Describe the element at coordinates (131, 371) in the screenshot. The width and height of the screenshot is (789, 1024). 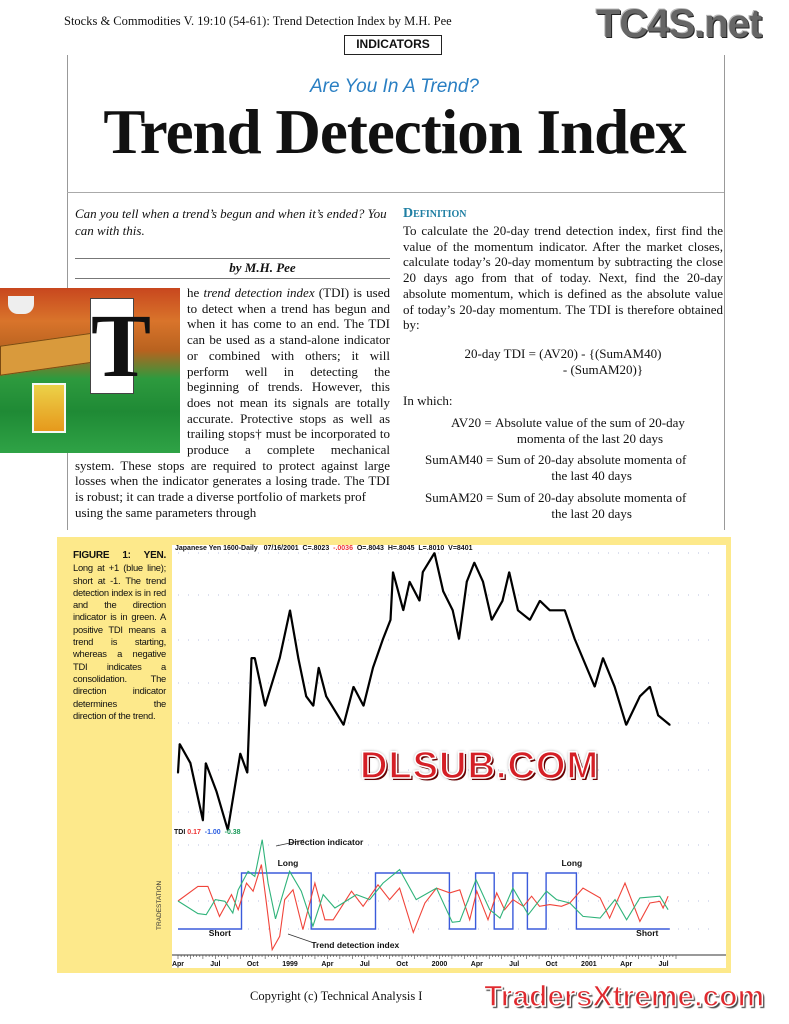
I see `drop-cap-spacer` at that location.